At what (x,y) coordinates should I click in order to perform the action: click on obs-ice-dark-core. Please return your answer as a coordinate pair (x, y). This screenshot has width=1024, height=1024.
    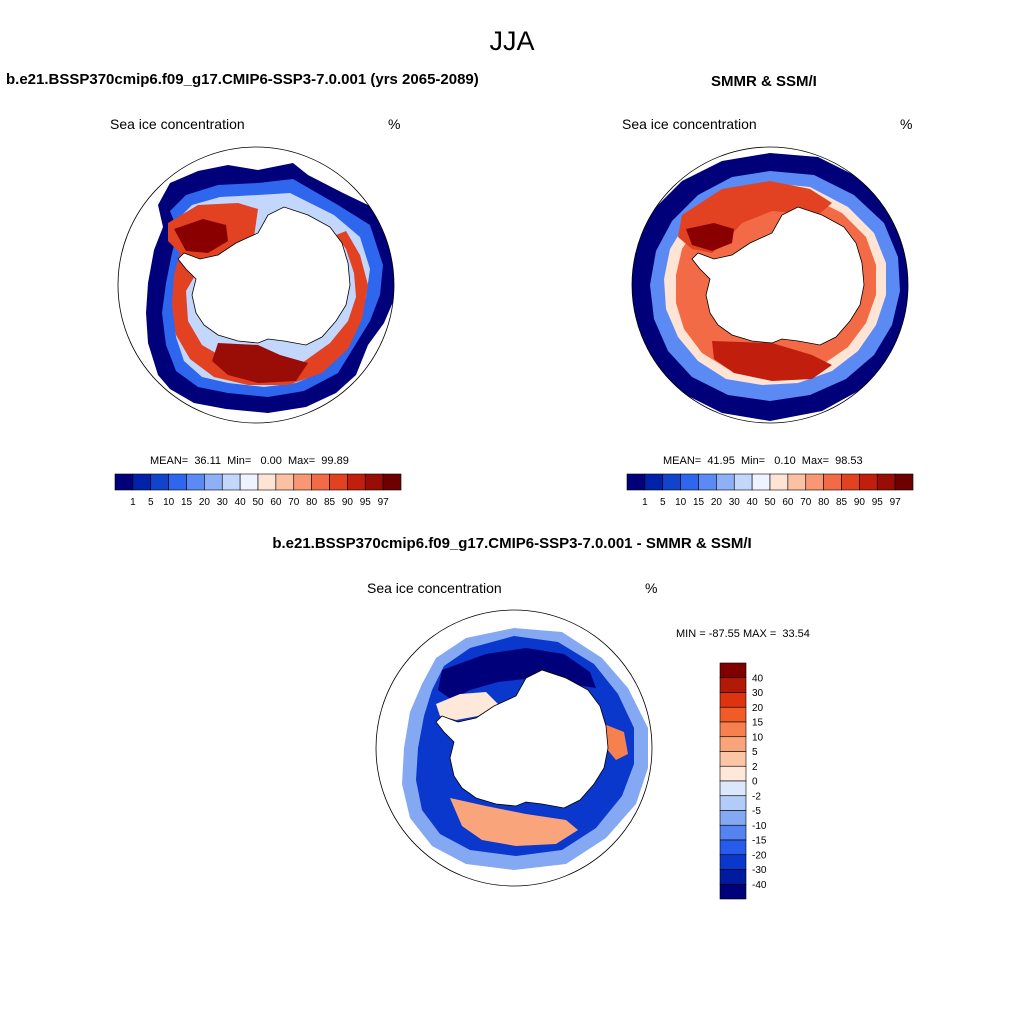
    Looking at the image, I should click on (710, 237).